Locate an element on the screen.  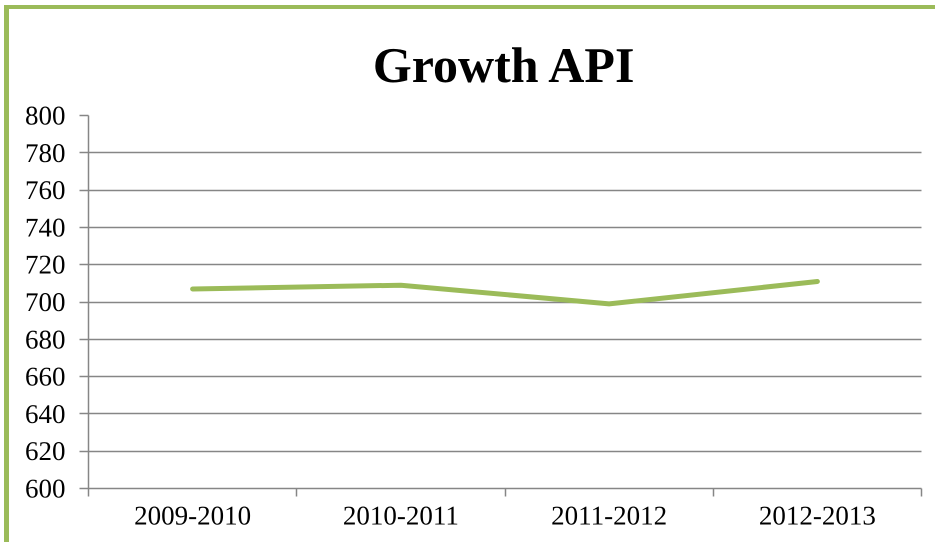
y-tick-label: 760 is located at coordinates (45, 190).